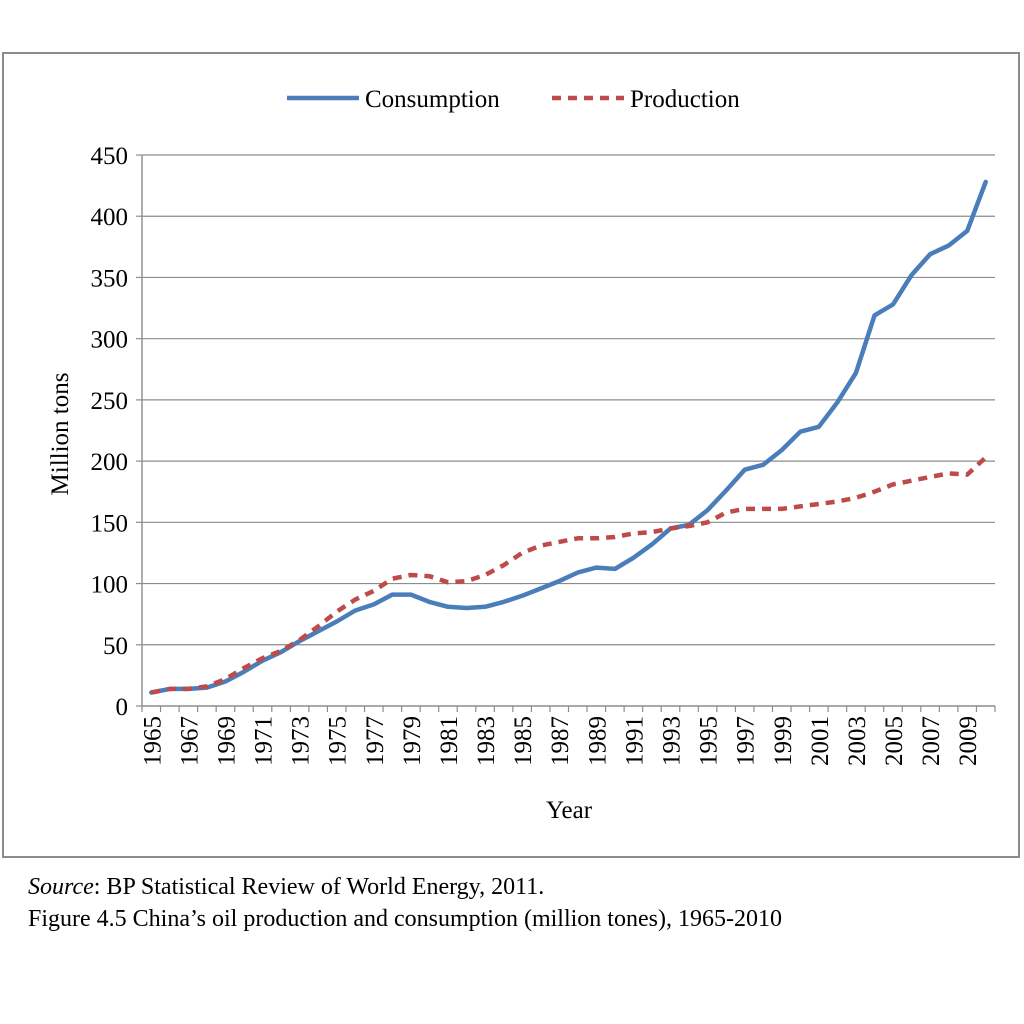 This screenshot has height=1024, width=1024. I want to click on y-tick-label: 150, so click(110, 523).